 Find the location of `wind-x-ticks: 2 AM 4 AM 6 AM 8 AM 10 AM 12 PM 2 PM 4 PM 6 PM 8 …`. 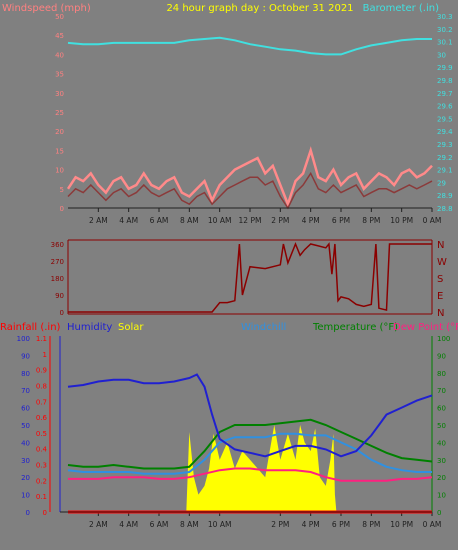

wind-x-ticks: 2 AM 4 AM 6 AM 8 AM 10 AM 12 PM 2 PM 4 PM 6 PM 8 … is located at coordinates (265, 216).